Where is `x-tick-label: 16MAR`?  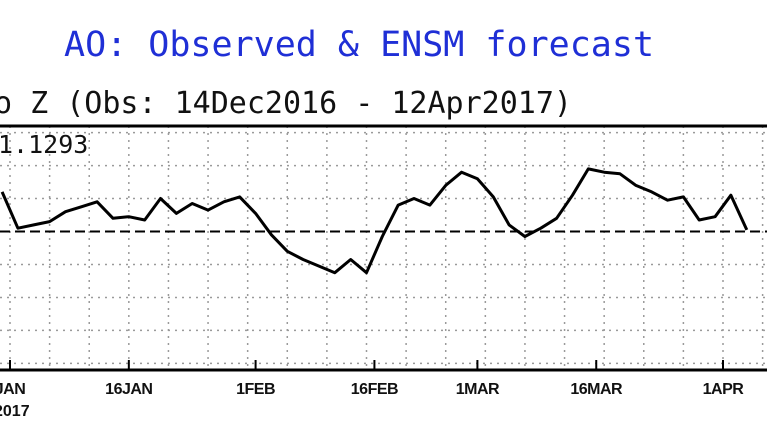
x-tick-label: 16MAR is located at coordinates (596, 389).